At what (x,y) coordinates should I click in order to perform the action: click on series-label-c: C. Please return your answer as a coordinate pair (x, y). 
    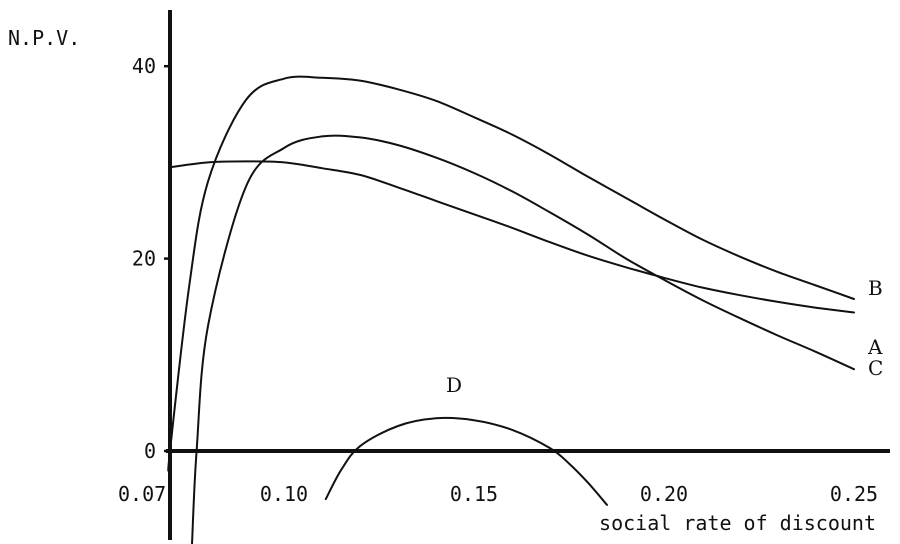
    Looking at the image, I should click on (875, 368).